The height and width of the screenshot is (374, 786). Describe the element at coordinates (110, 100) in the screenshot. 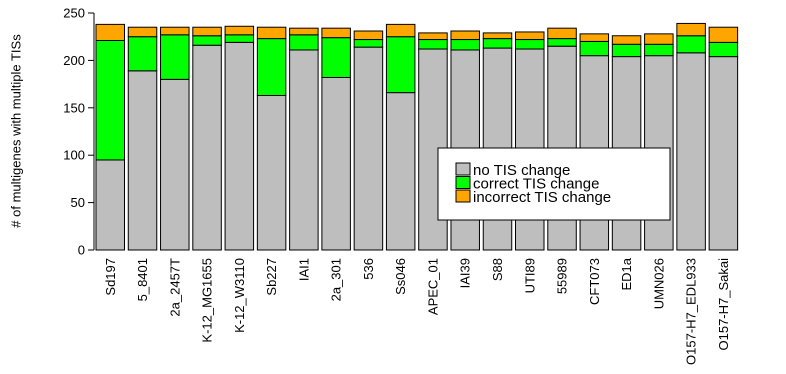

I see `bar-Sd197-correct-TIS-change` at that location.